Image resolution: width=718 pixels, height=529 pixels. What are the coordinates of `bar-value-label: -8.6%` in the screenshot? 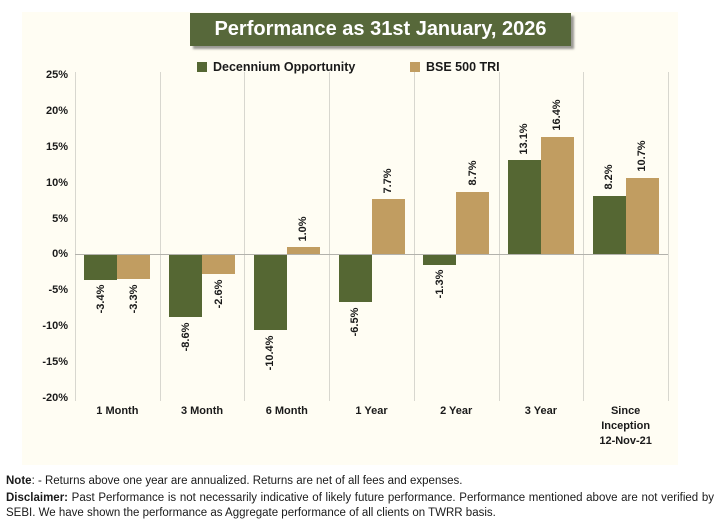 It's located at (185, 337).